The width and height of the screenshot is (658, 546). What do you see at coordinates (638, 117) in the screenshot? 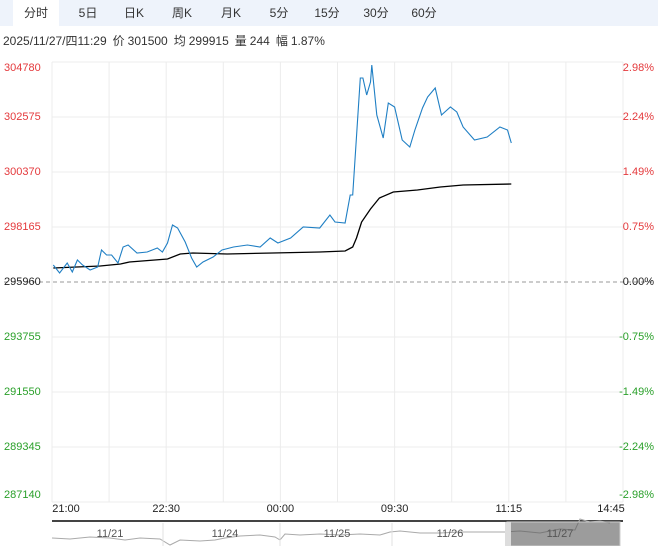
I see `percent-axis-label: 2.24%` at bounding box center [638, 117].